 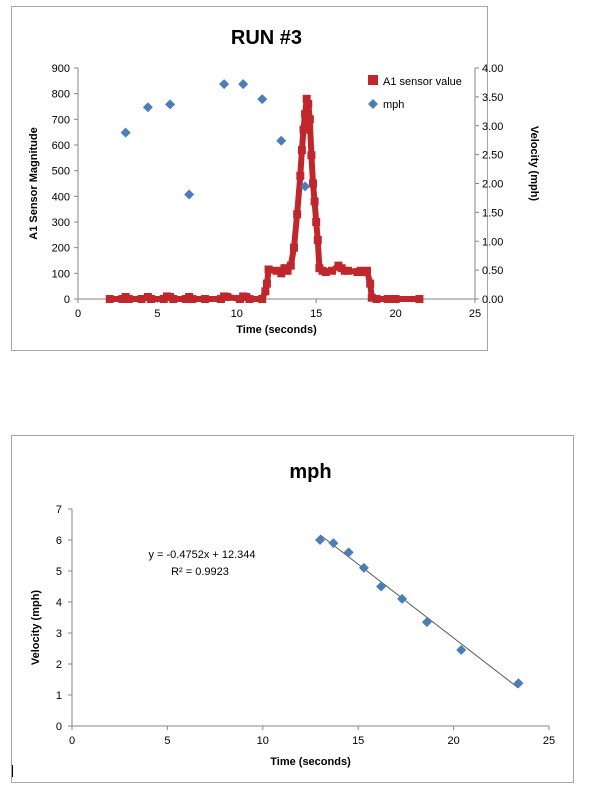 I want to click on x-tick-label: 0, so click(x=72, y=741).